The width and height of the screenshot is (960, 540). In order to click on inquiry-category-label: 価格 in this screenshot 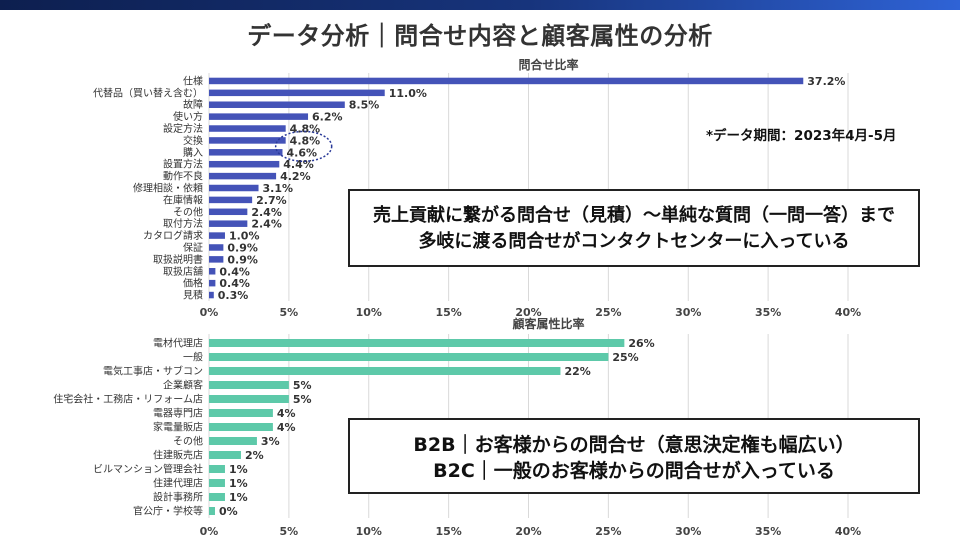, I will do `click(193, 283)`.